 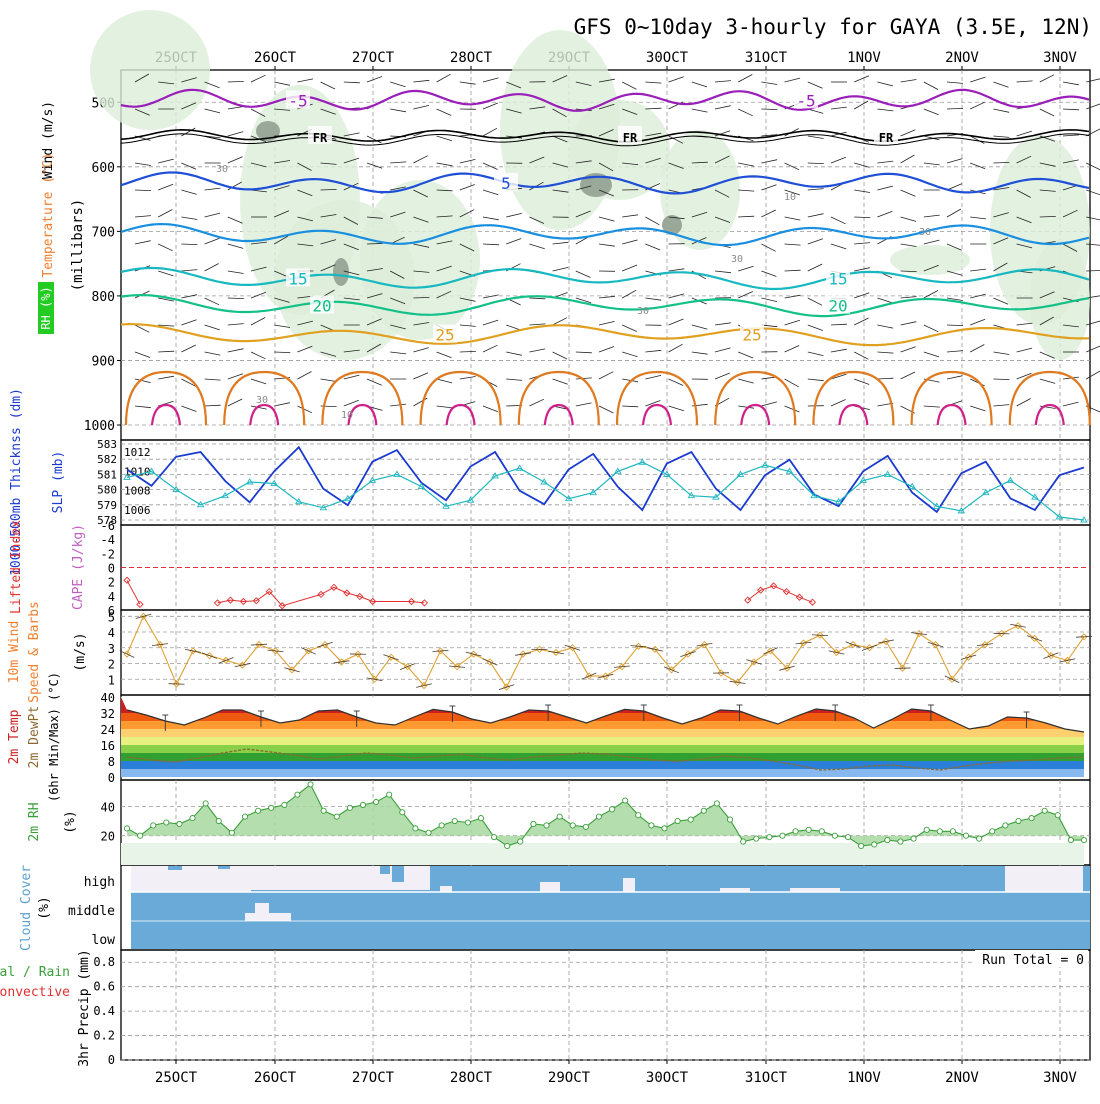 What do you see at coordinates (605, 652) in the screenshot?
I see `panel-frame` at bounding box center [605, 652].